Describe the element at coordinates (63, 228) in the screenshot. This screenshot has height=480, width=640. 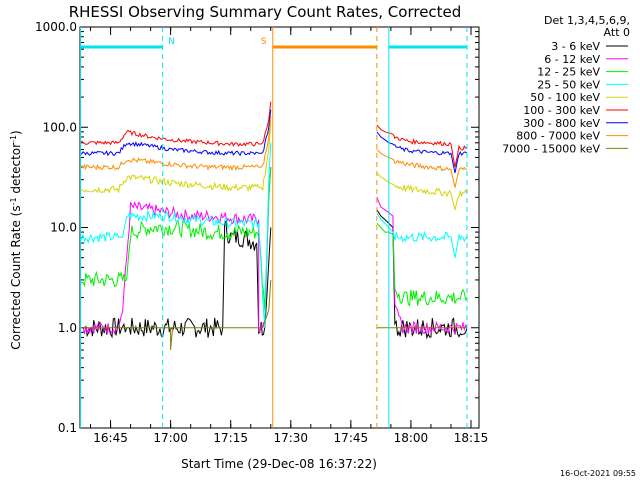
I see `y-tick-label: 10.0` at that location.